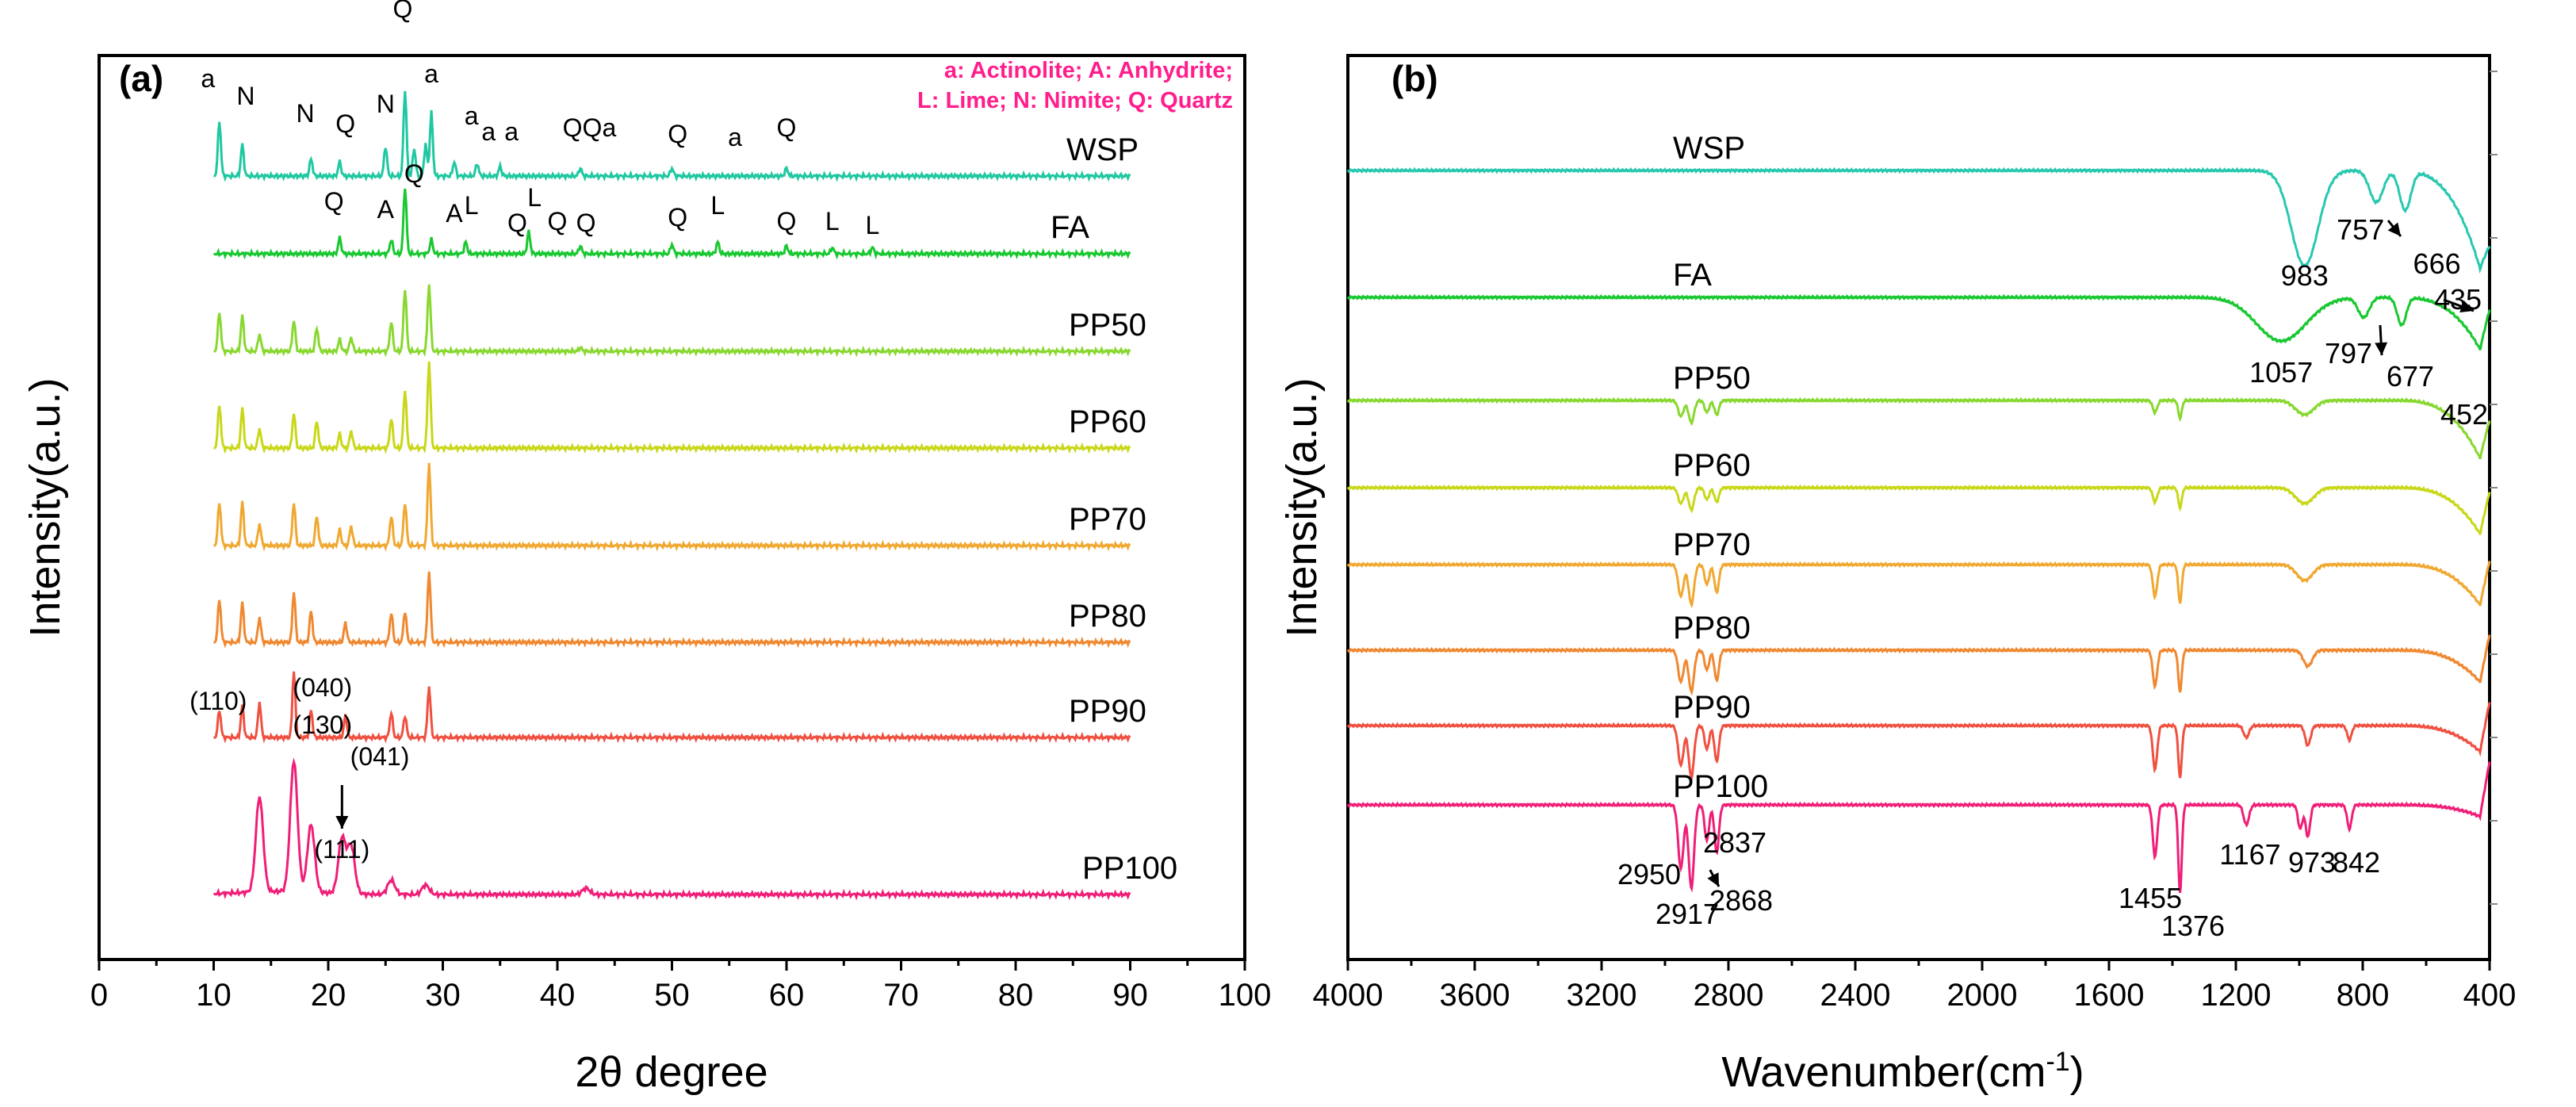 This screenshot has height=1107, width=2576. I want to click on band-label: 2837, so click(1734, 842).